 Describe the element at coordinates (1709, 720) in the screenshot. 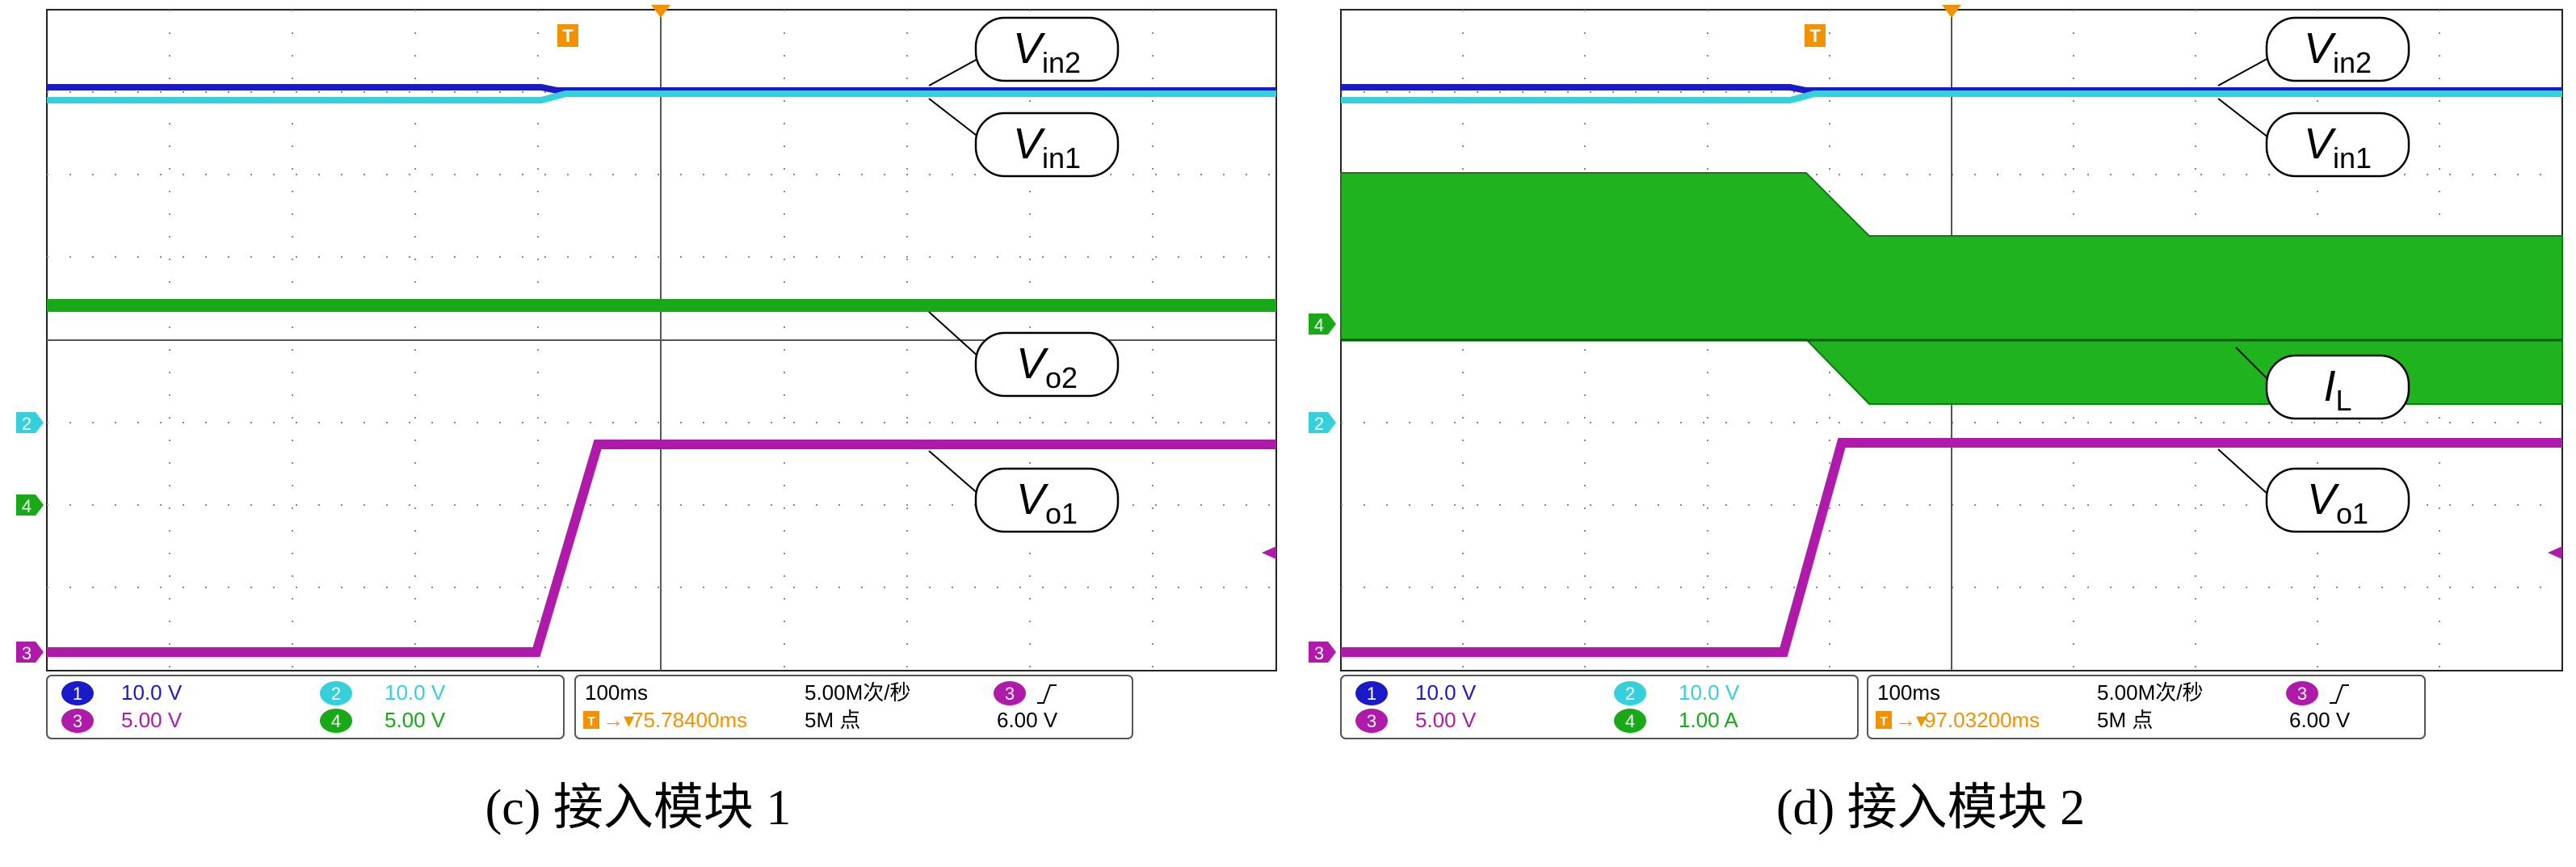

I see `svg-text: 1.00 A` at that location.